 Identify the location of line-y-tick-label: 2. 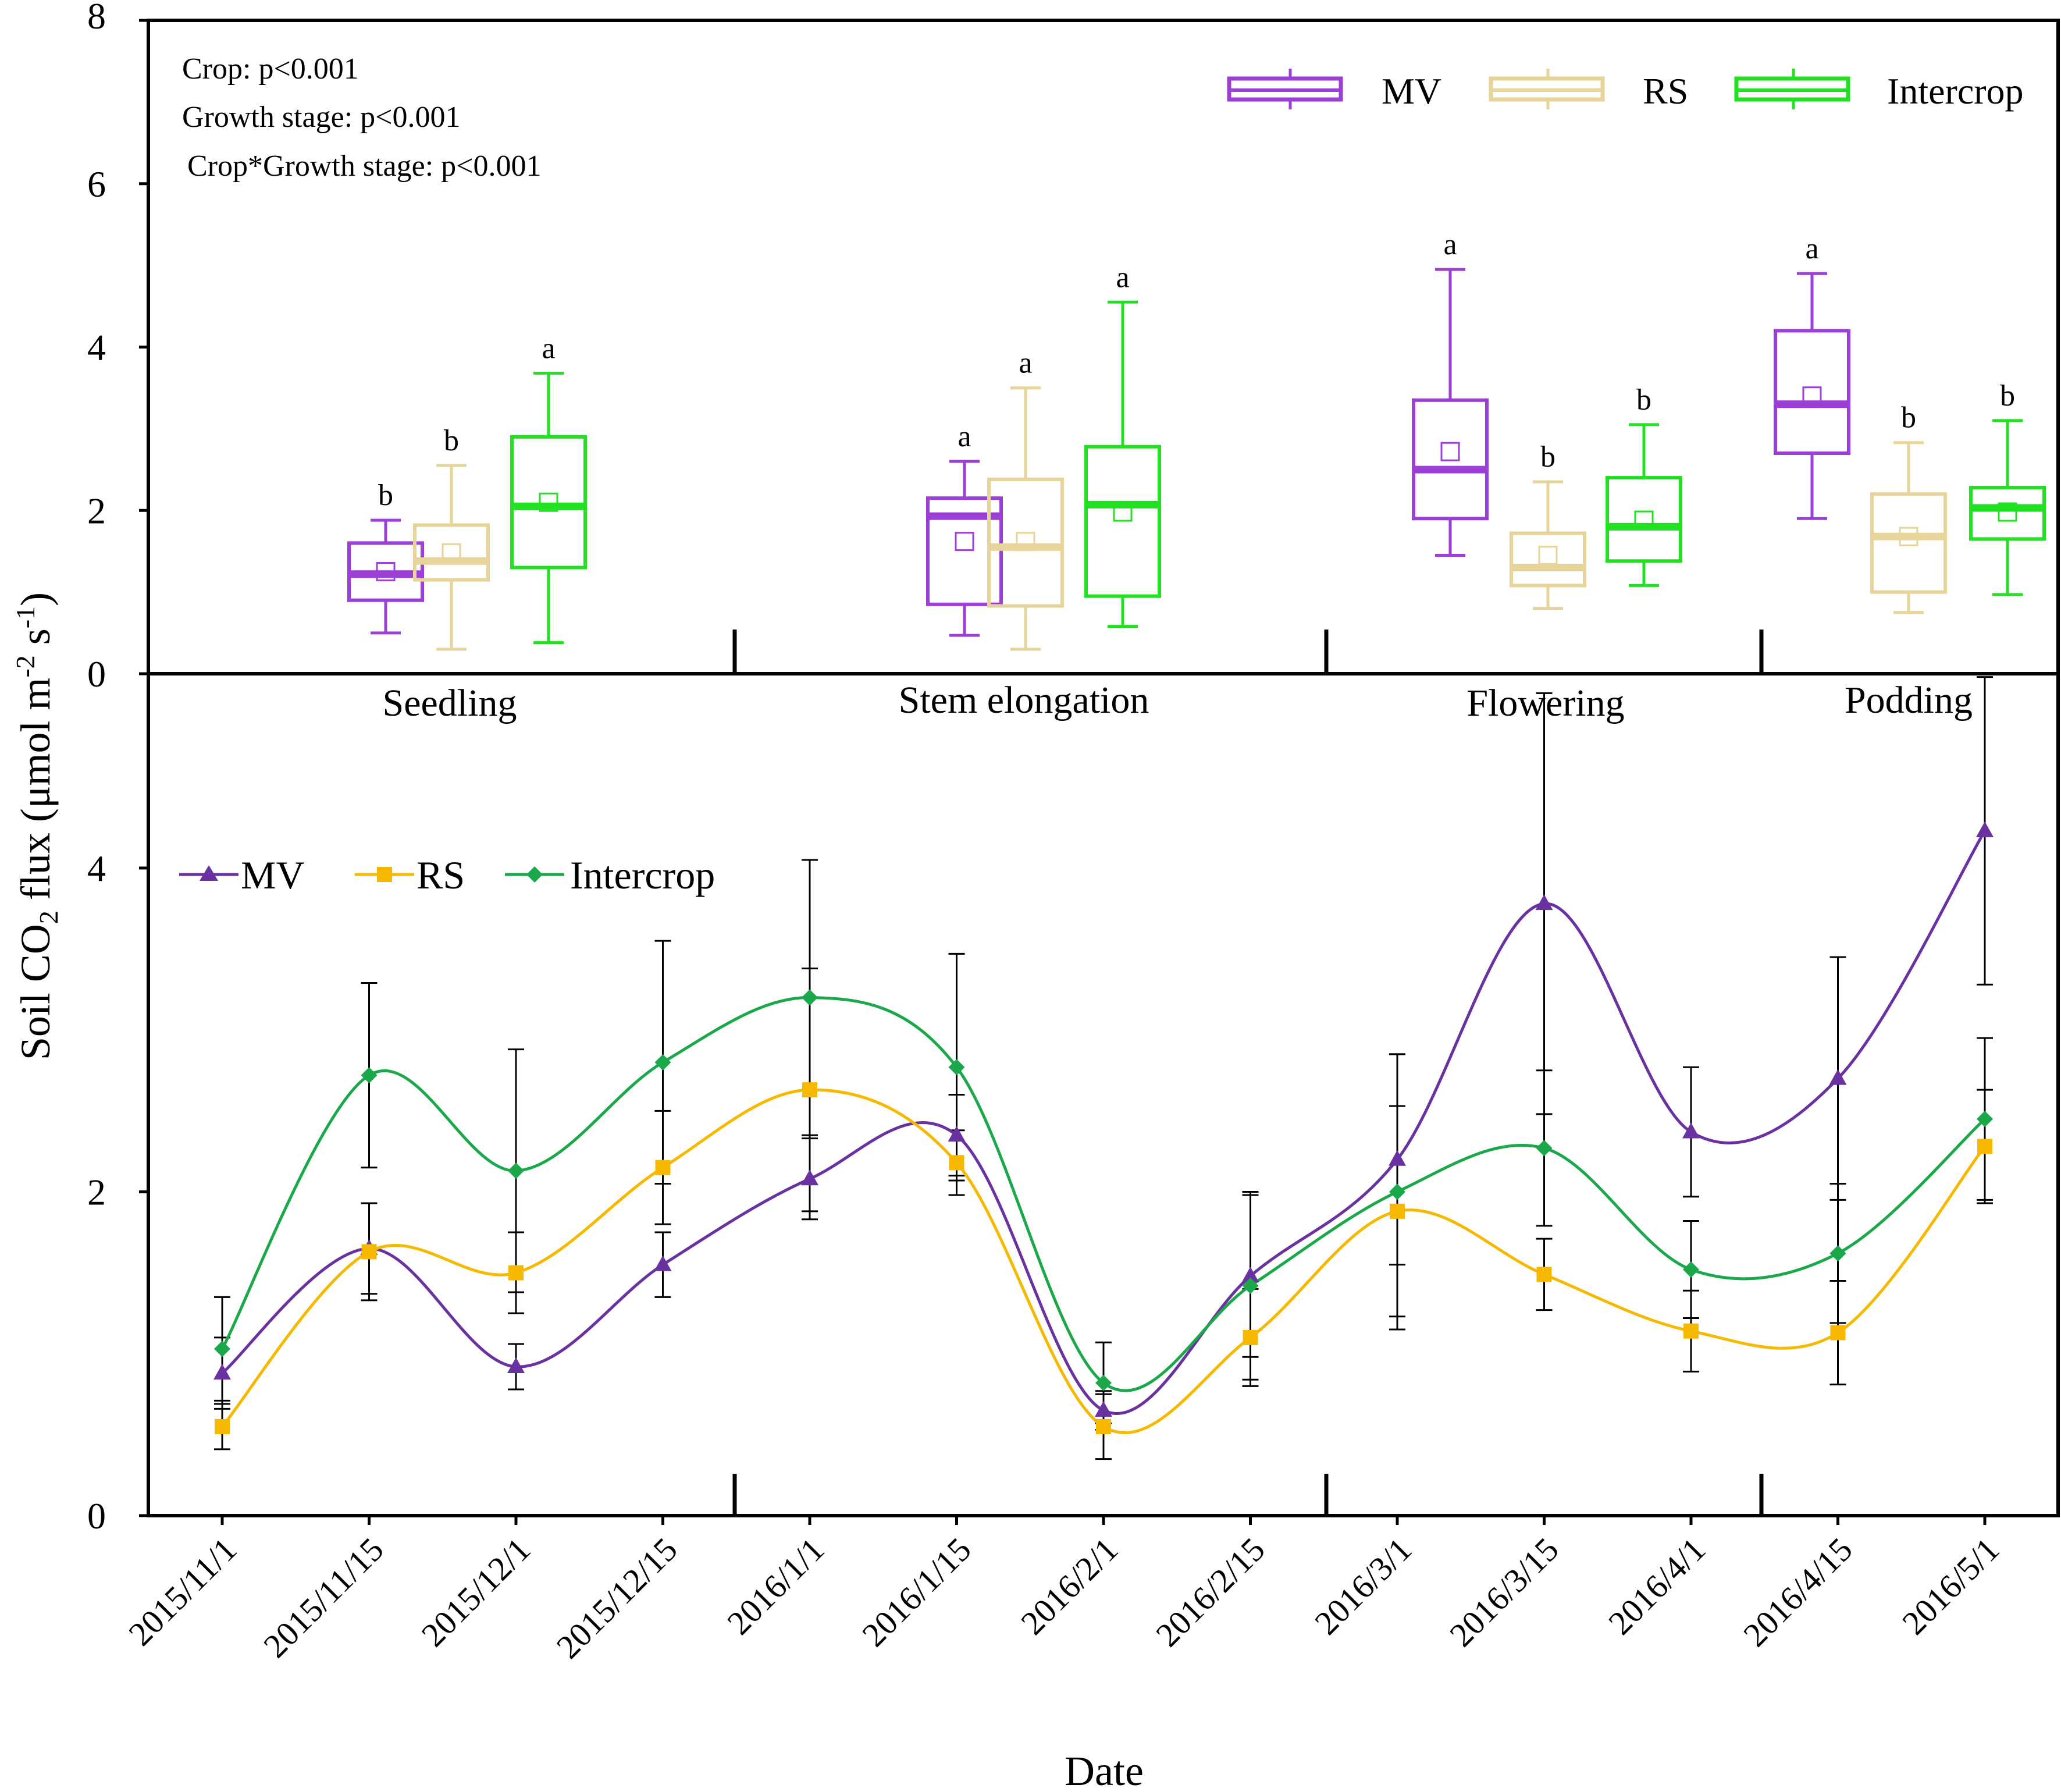
(96, 1192).